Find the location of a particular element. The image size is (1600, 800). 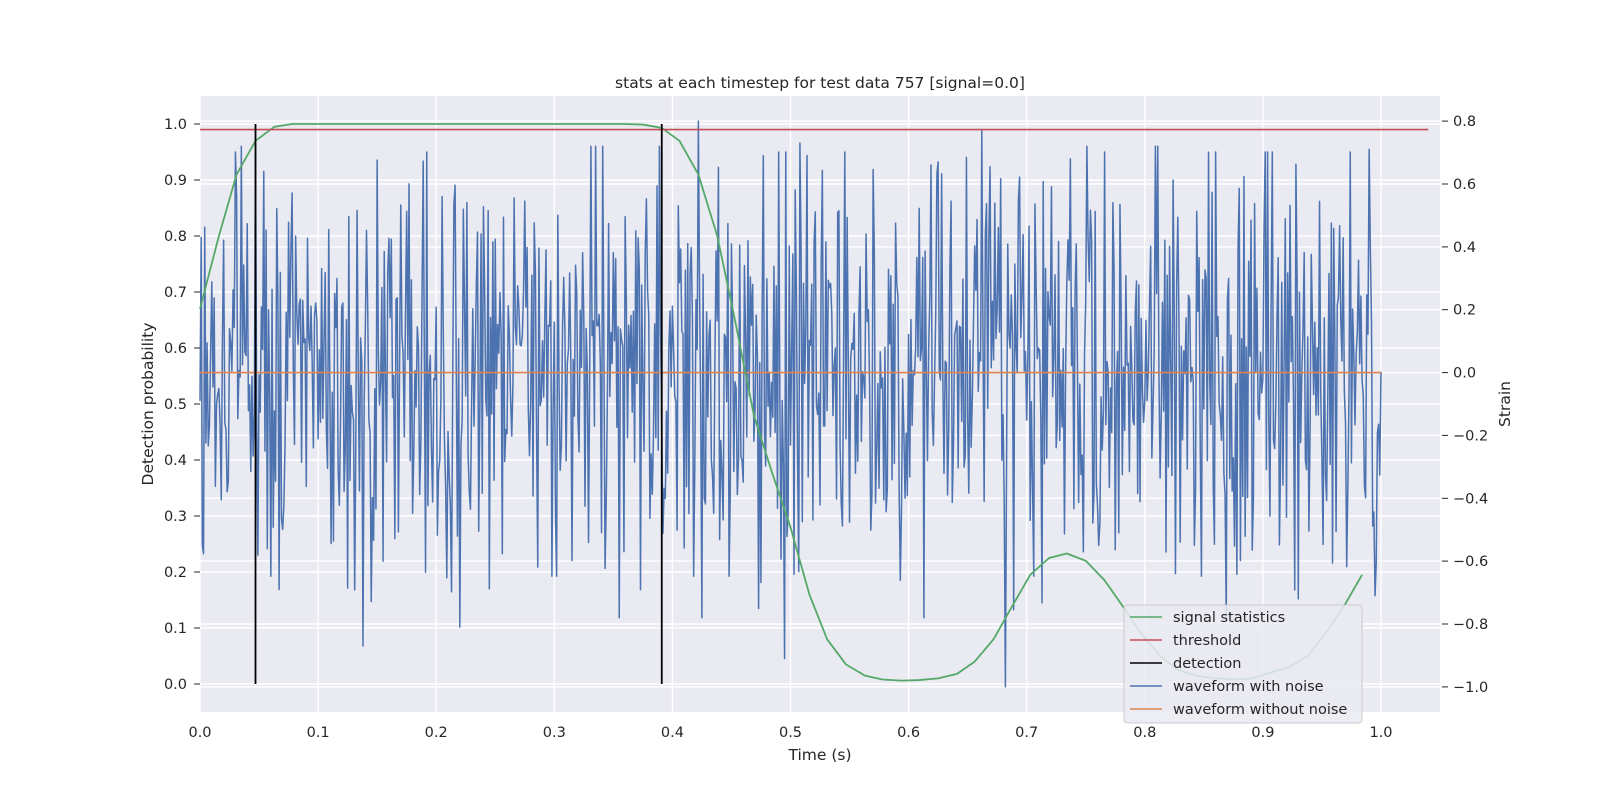

y-right-tick-label: 0.2 is located at coordinates (1464, 311).